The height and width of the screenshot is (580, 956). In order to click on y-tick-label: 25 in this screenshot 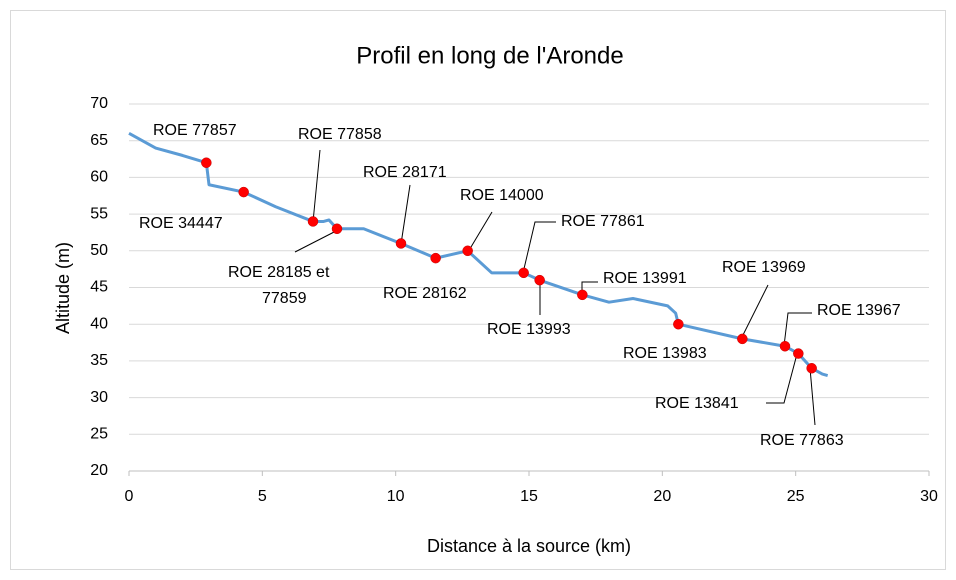, I will do `click(99, 434)`.